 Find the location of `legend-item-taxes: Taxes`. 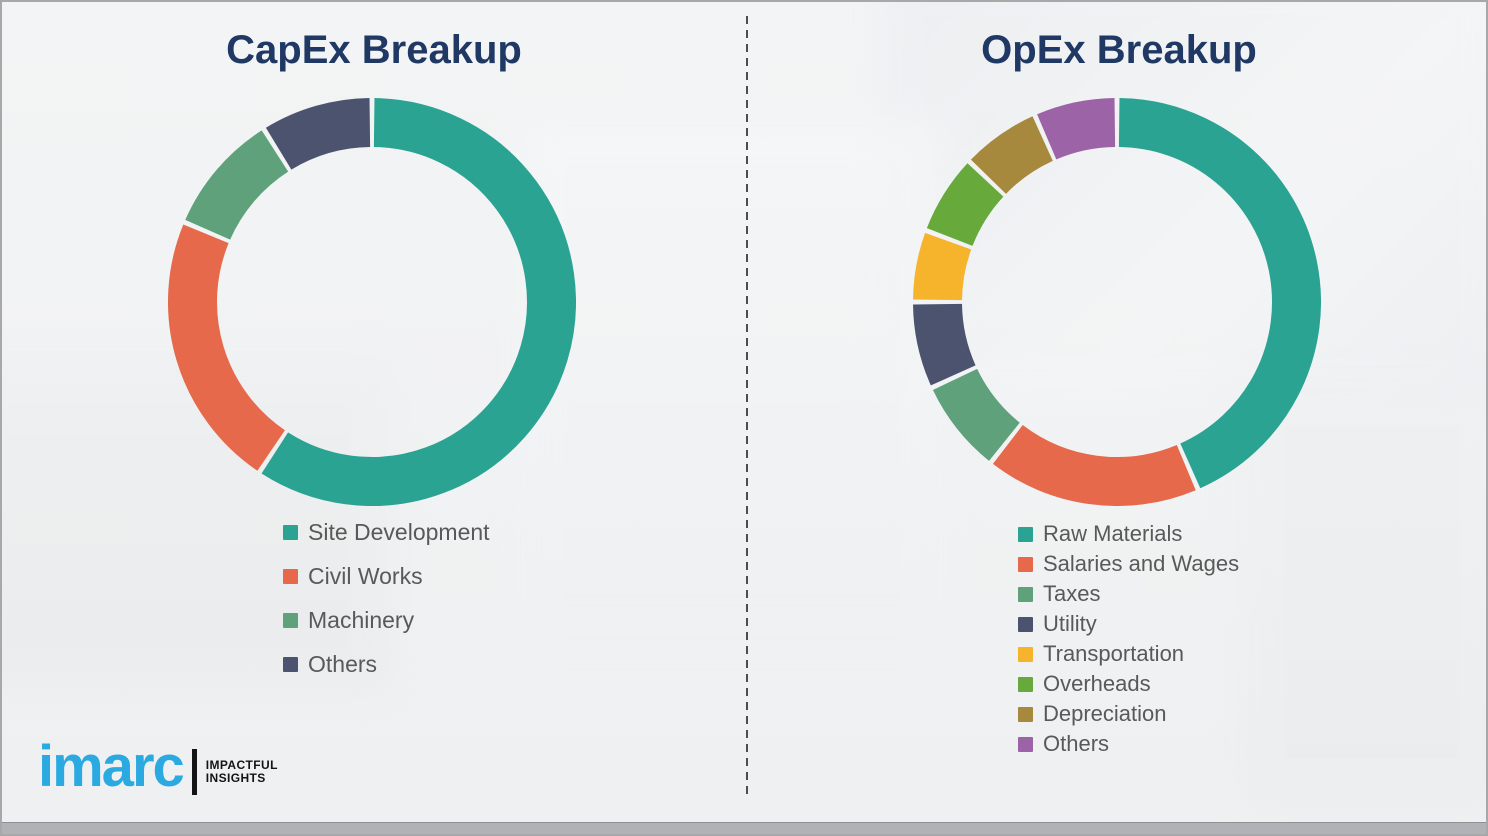

legend-item-taxes: Taxes is located at coordinates (1128, 594).